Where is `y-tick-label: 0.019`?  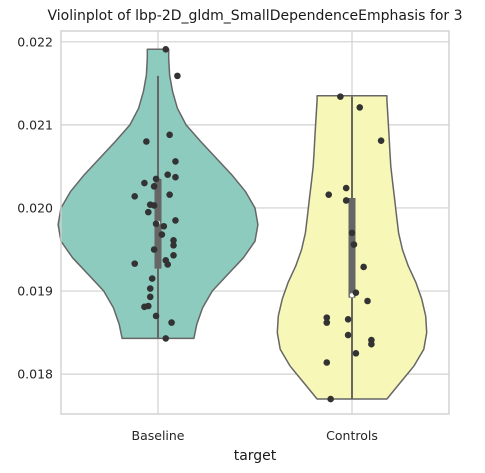
y-tick-label: 0.019 is located at coordinates (35, 291).